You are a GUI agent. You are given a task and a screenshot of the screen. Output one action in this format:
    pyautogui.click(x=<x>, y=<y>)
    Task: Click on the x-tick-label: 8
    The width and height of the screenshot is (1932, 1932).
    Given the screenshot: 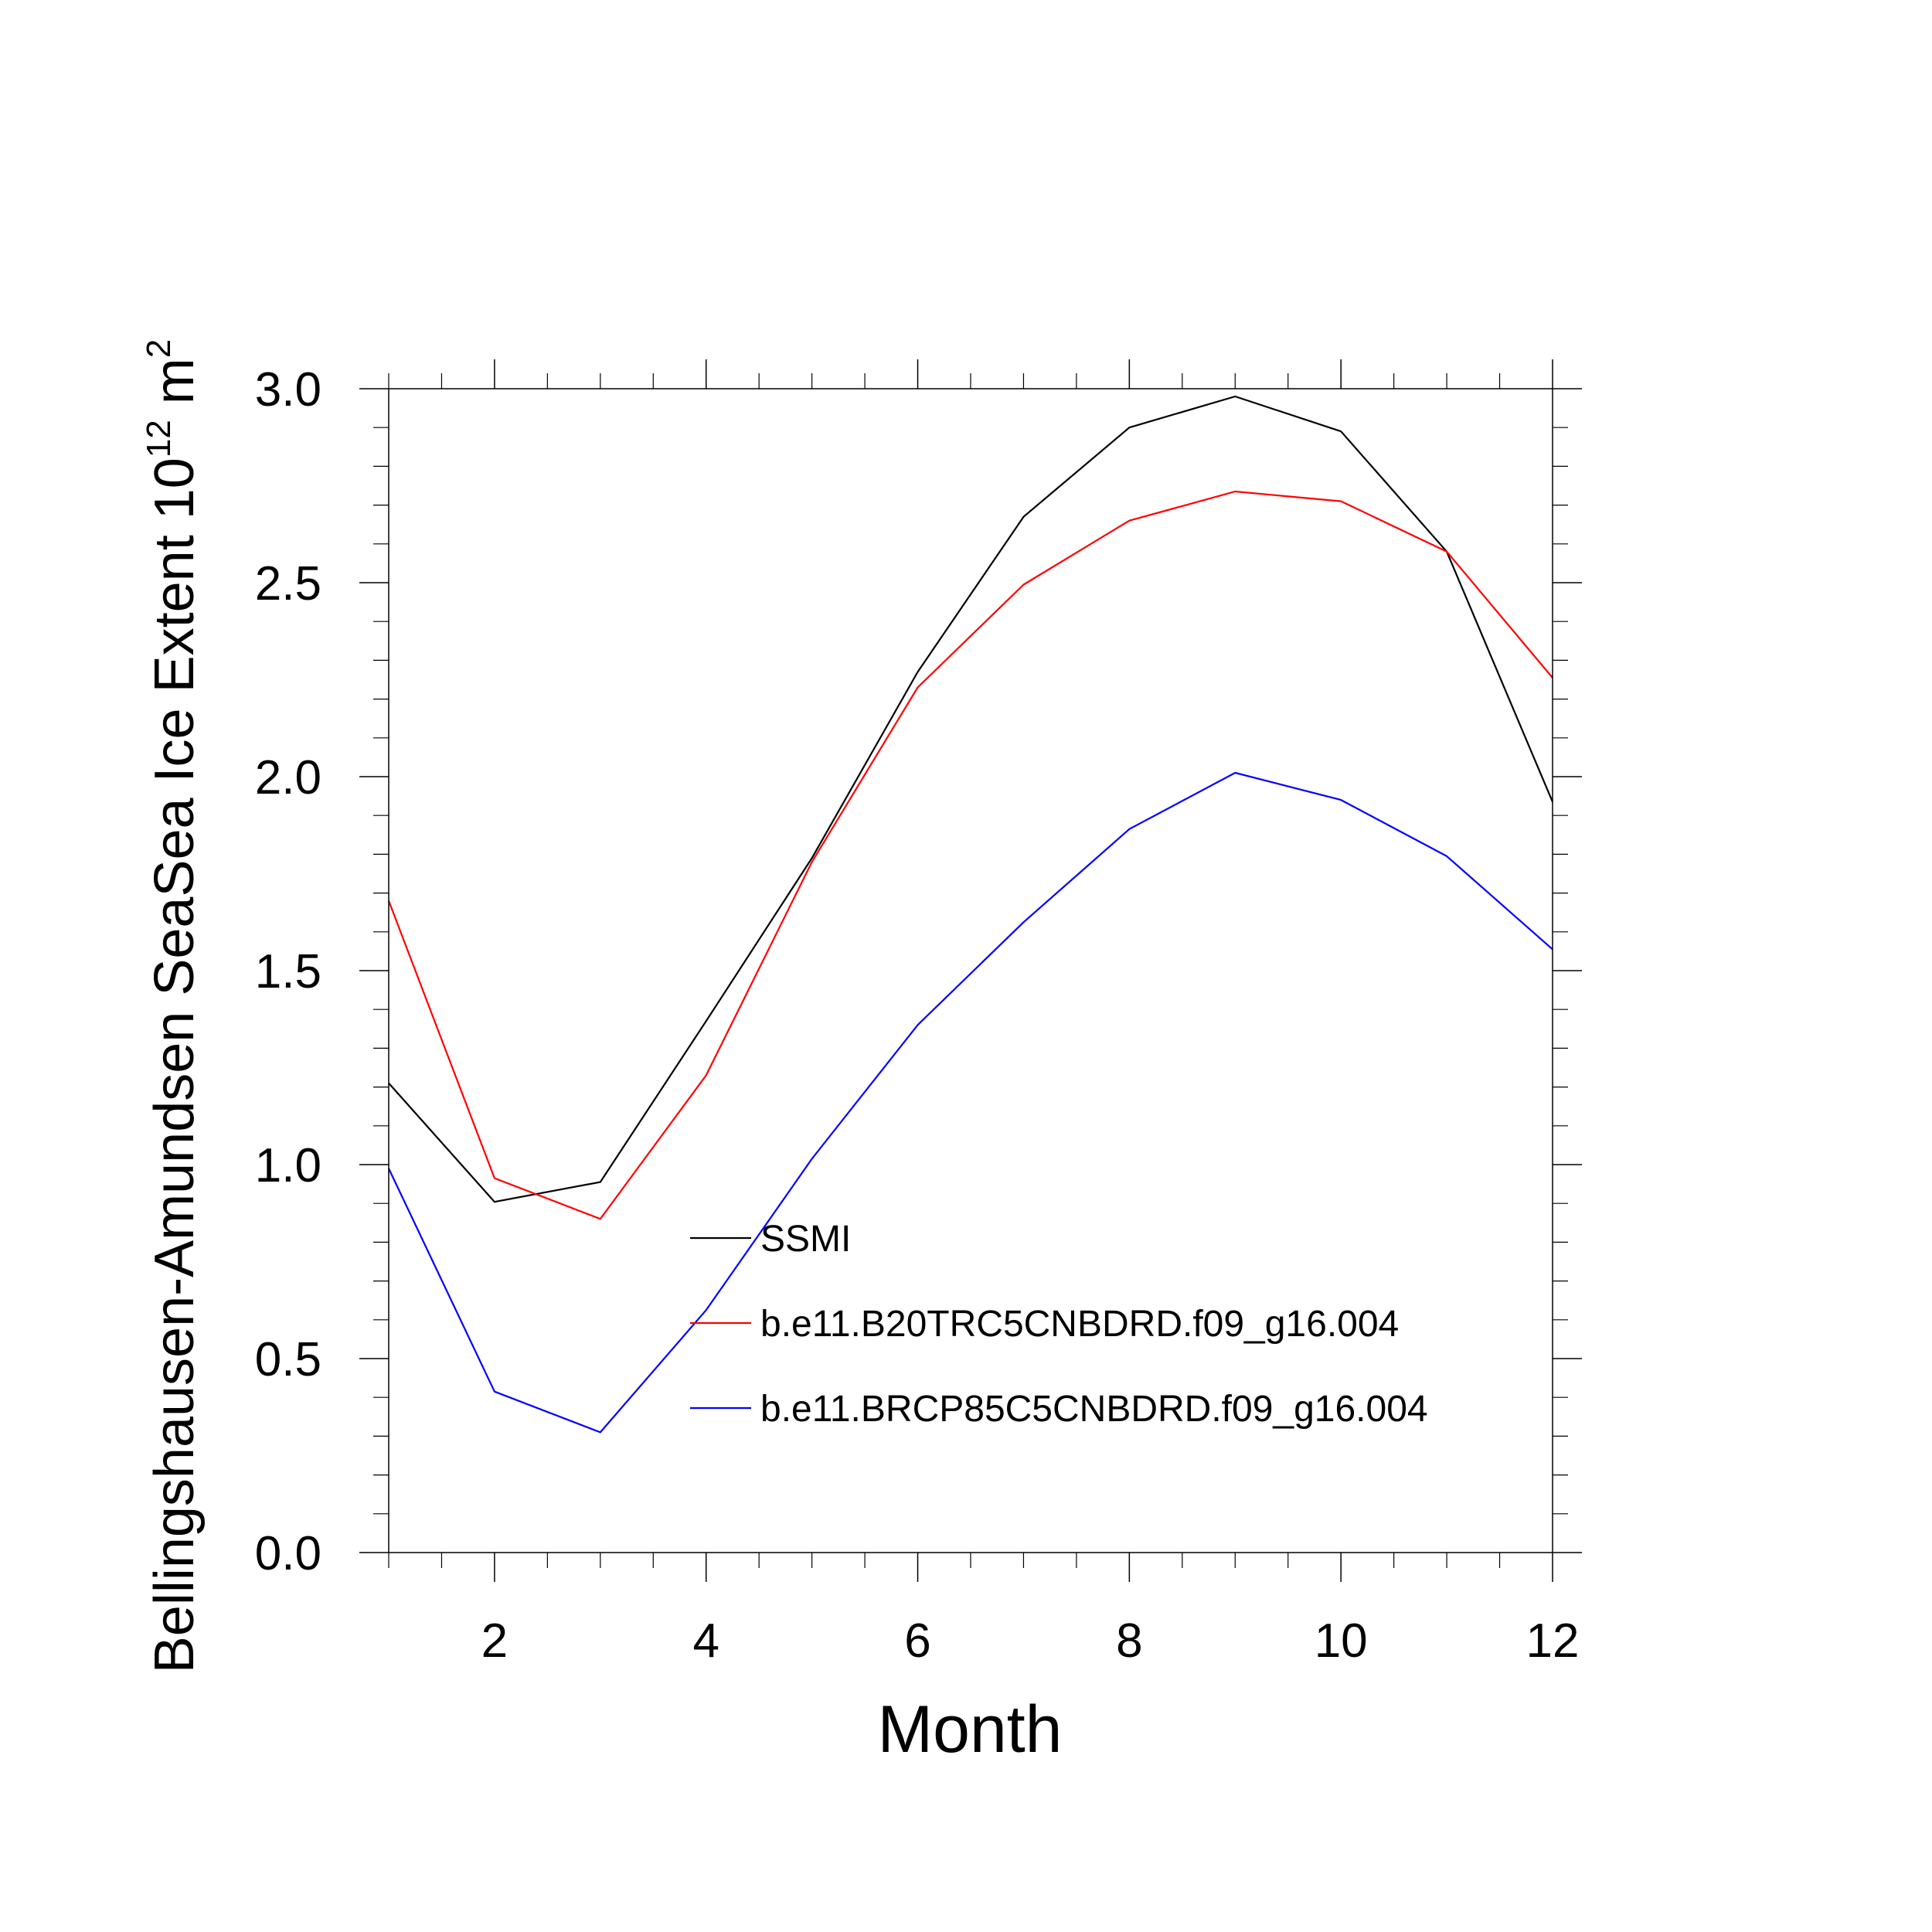 What is the action you would take?
    pyautogui.click(x=1129, y=1641)
    